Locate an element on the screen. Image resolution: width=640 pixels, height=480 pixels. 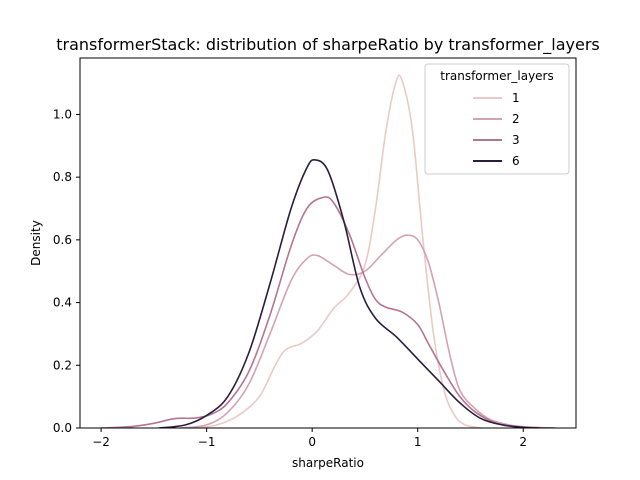
legend: transformer_layers 1 2 3 6 is located at coordinates (497, 119).